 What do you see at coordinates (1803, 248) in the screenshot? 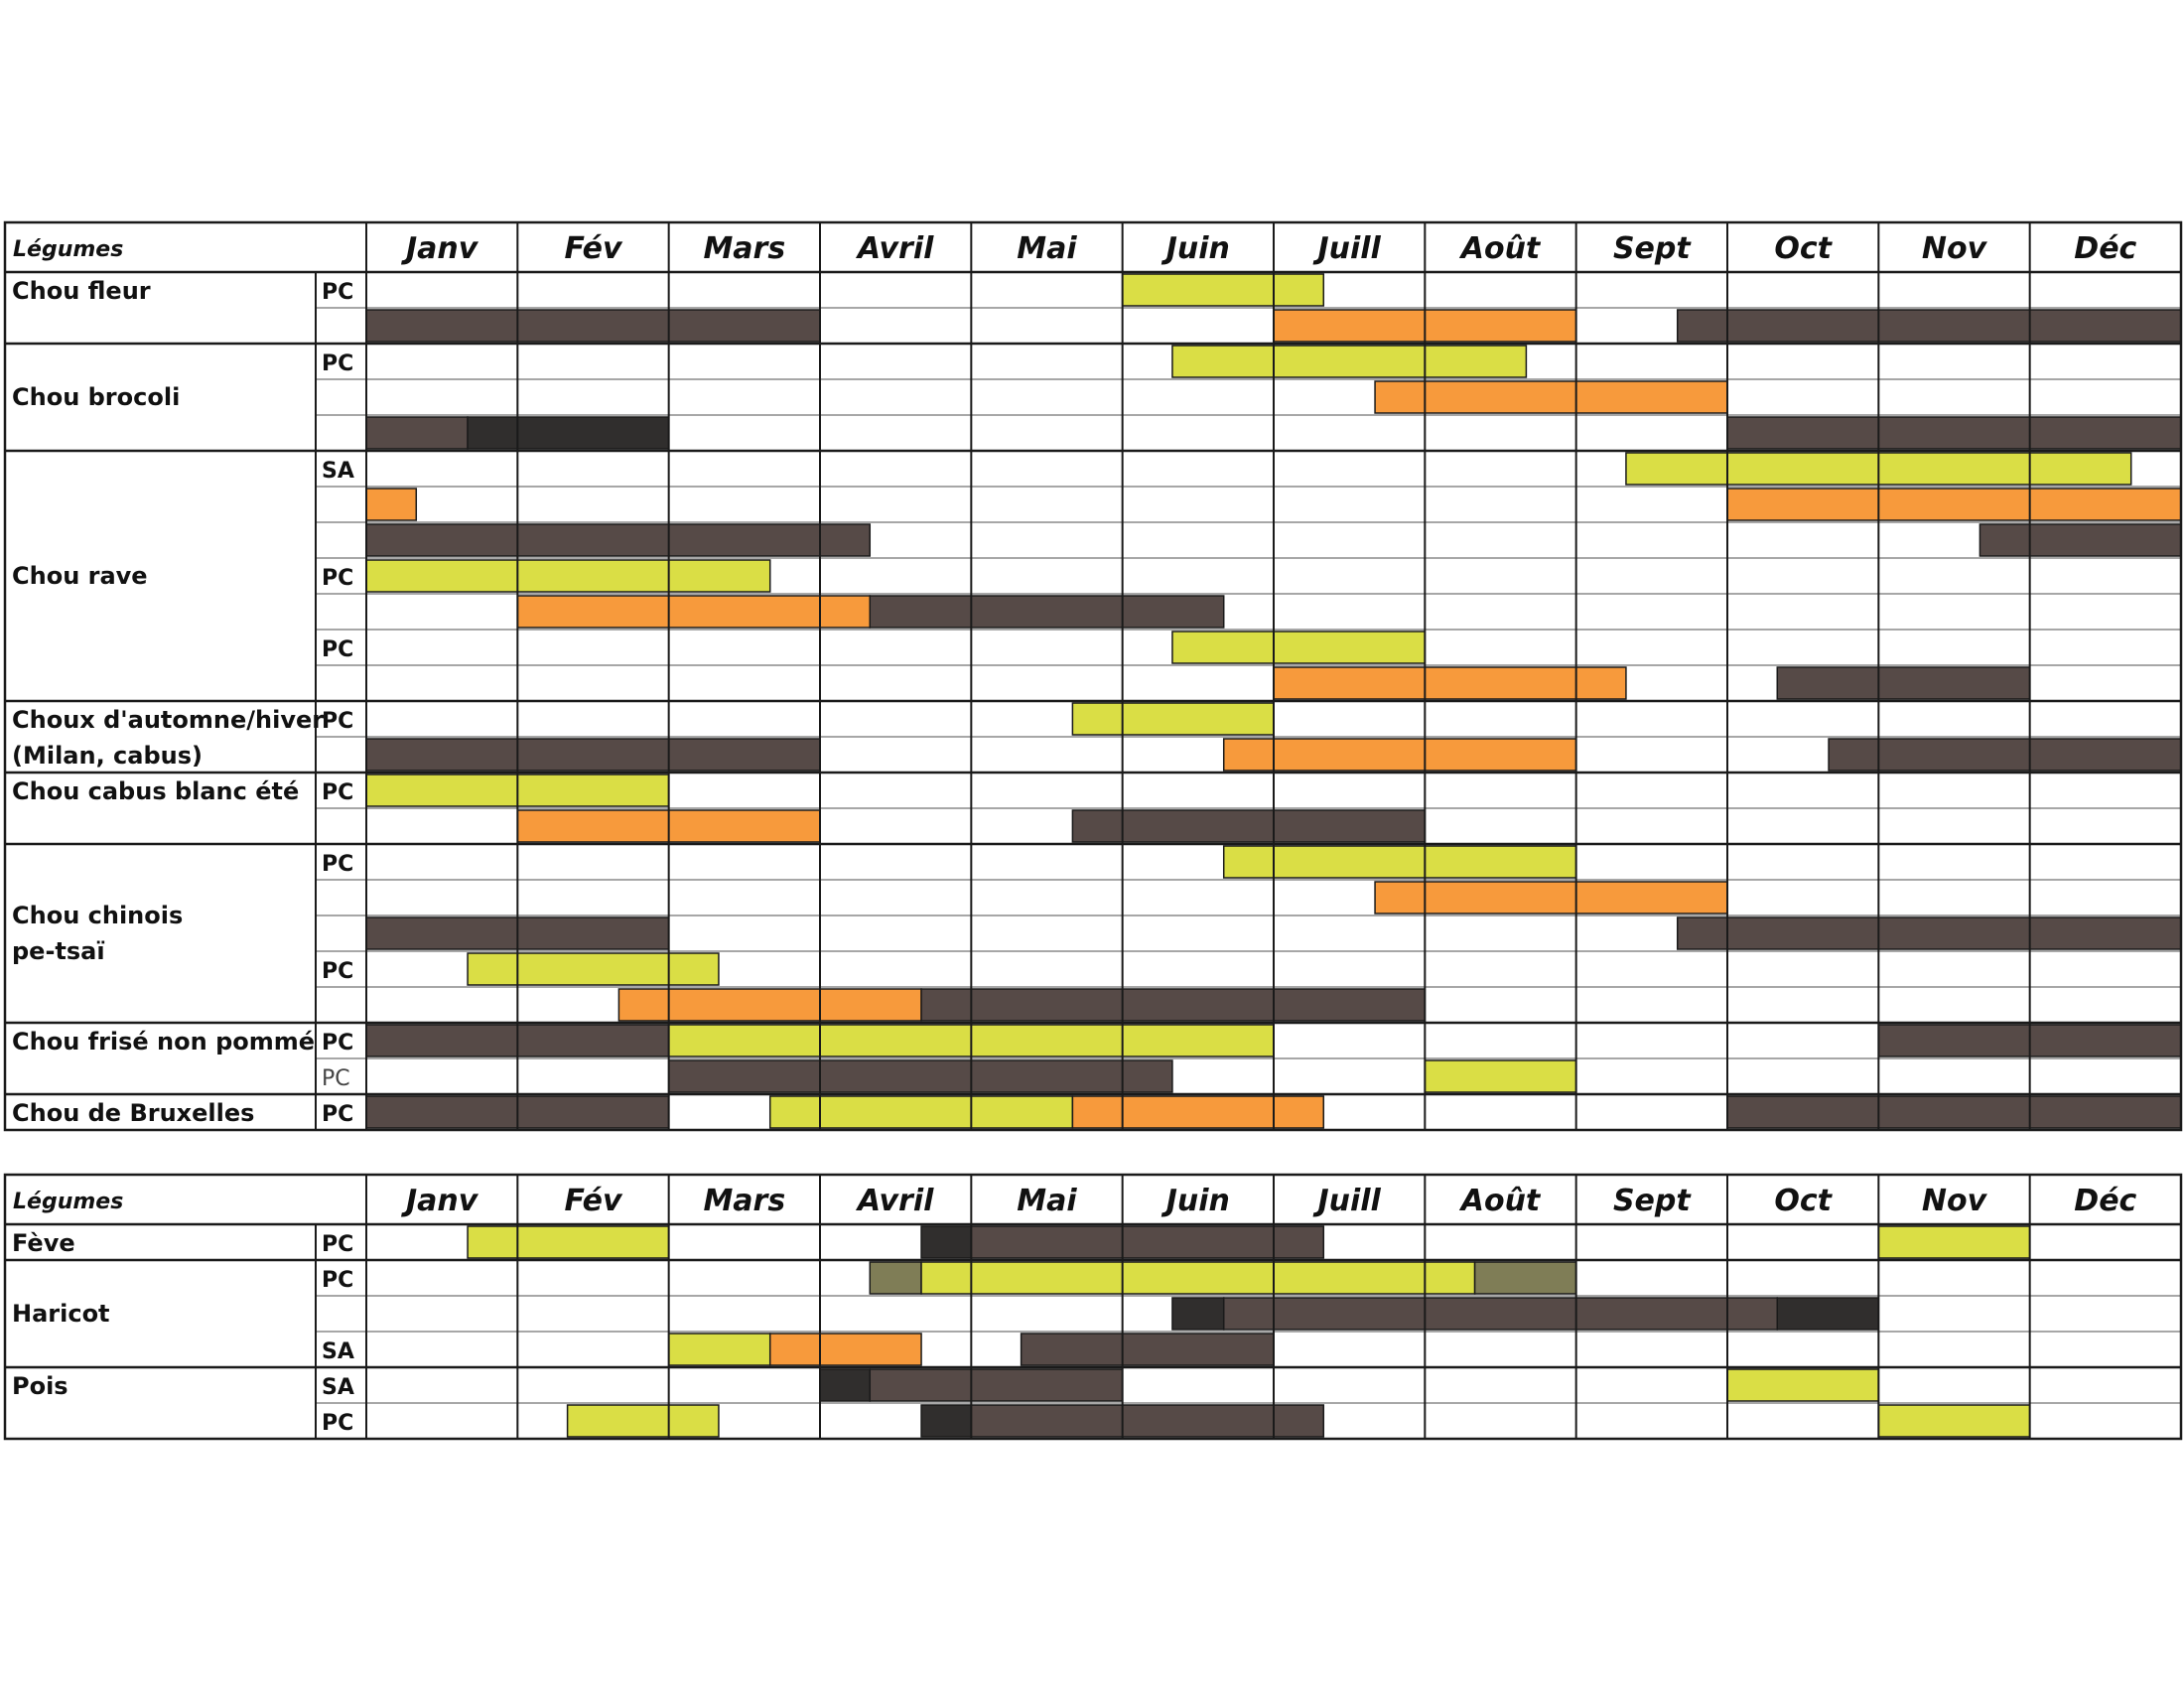
I see `month-label-oct: Oct` at bounding box center [1803, 248].